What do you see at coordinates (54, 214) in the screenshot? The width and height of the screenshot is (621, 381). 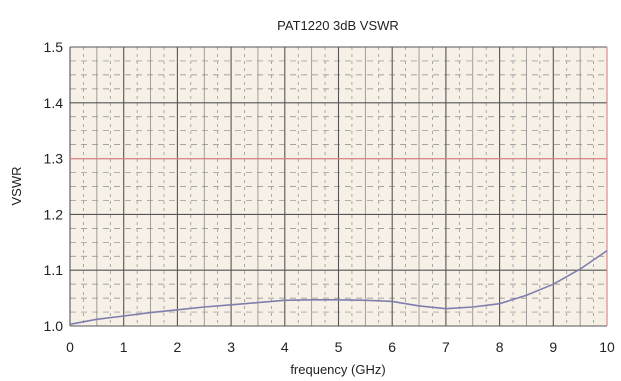 I see `y-tick-label: 1.2` at bounding box center [54, 214].